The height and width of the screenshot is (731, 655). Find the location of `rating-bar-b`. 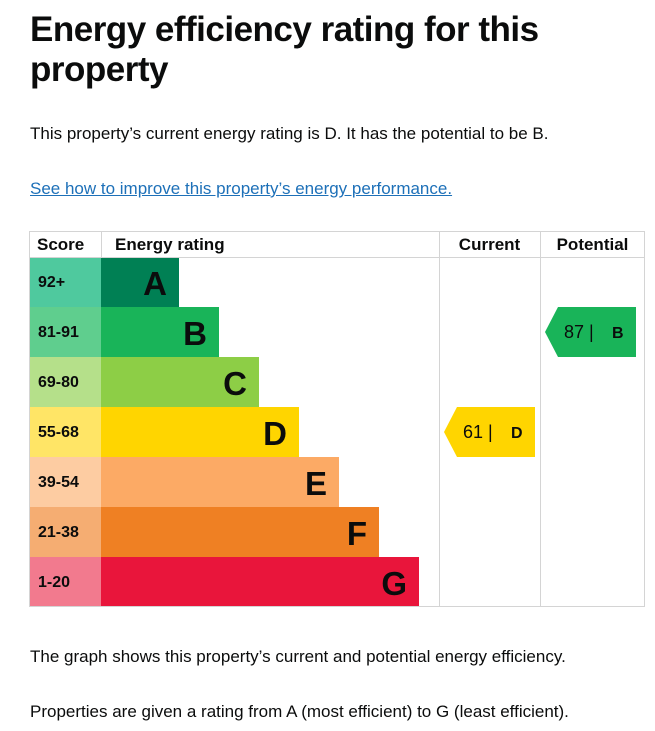

rating-bar-b is located at coordinates (160, 332).